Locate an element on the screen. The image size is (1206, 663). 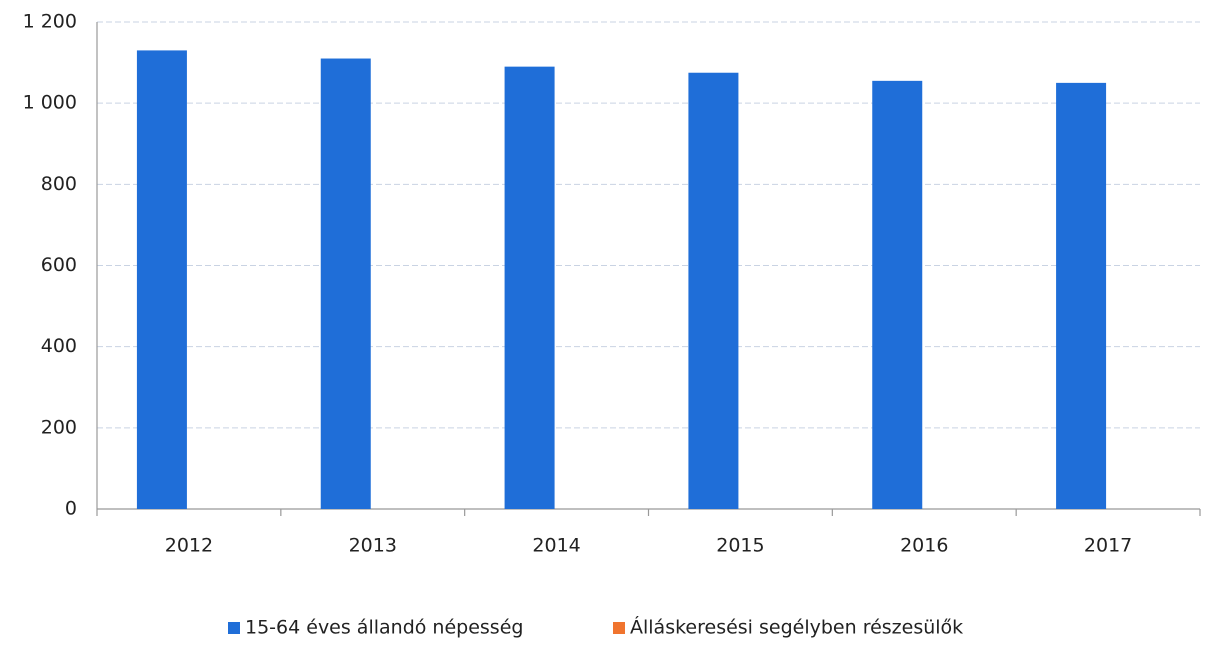
x-tick-label: 2014 is located at coordinates (556, 546).